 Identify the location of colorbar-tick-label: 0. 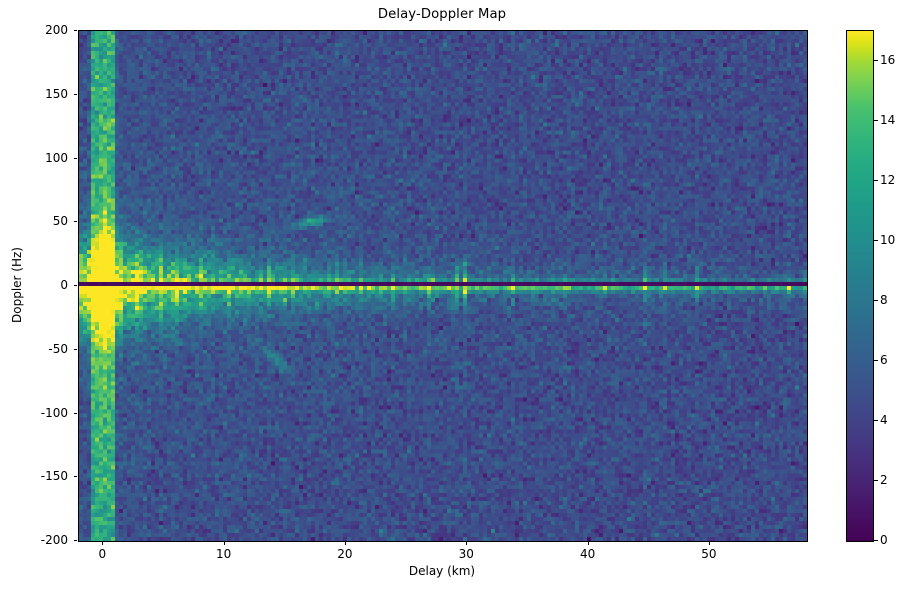
(884, 540).